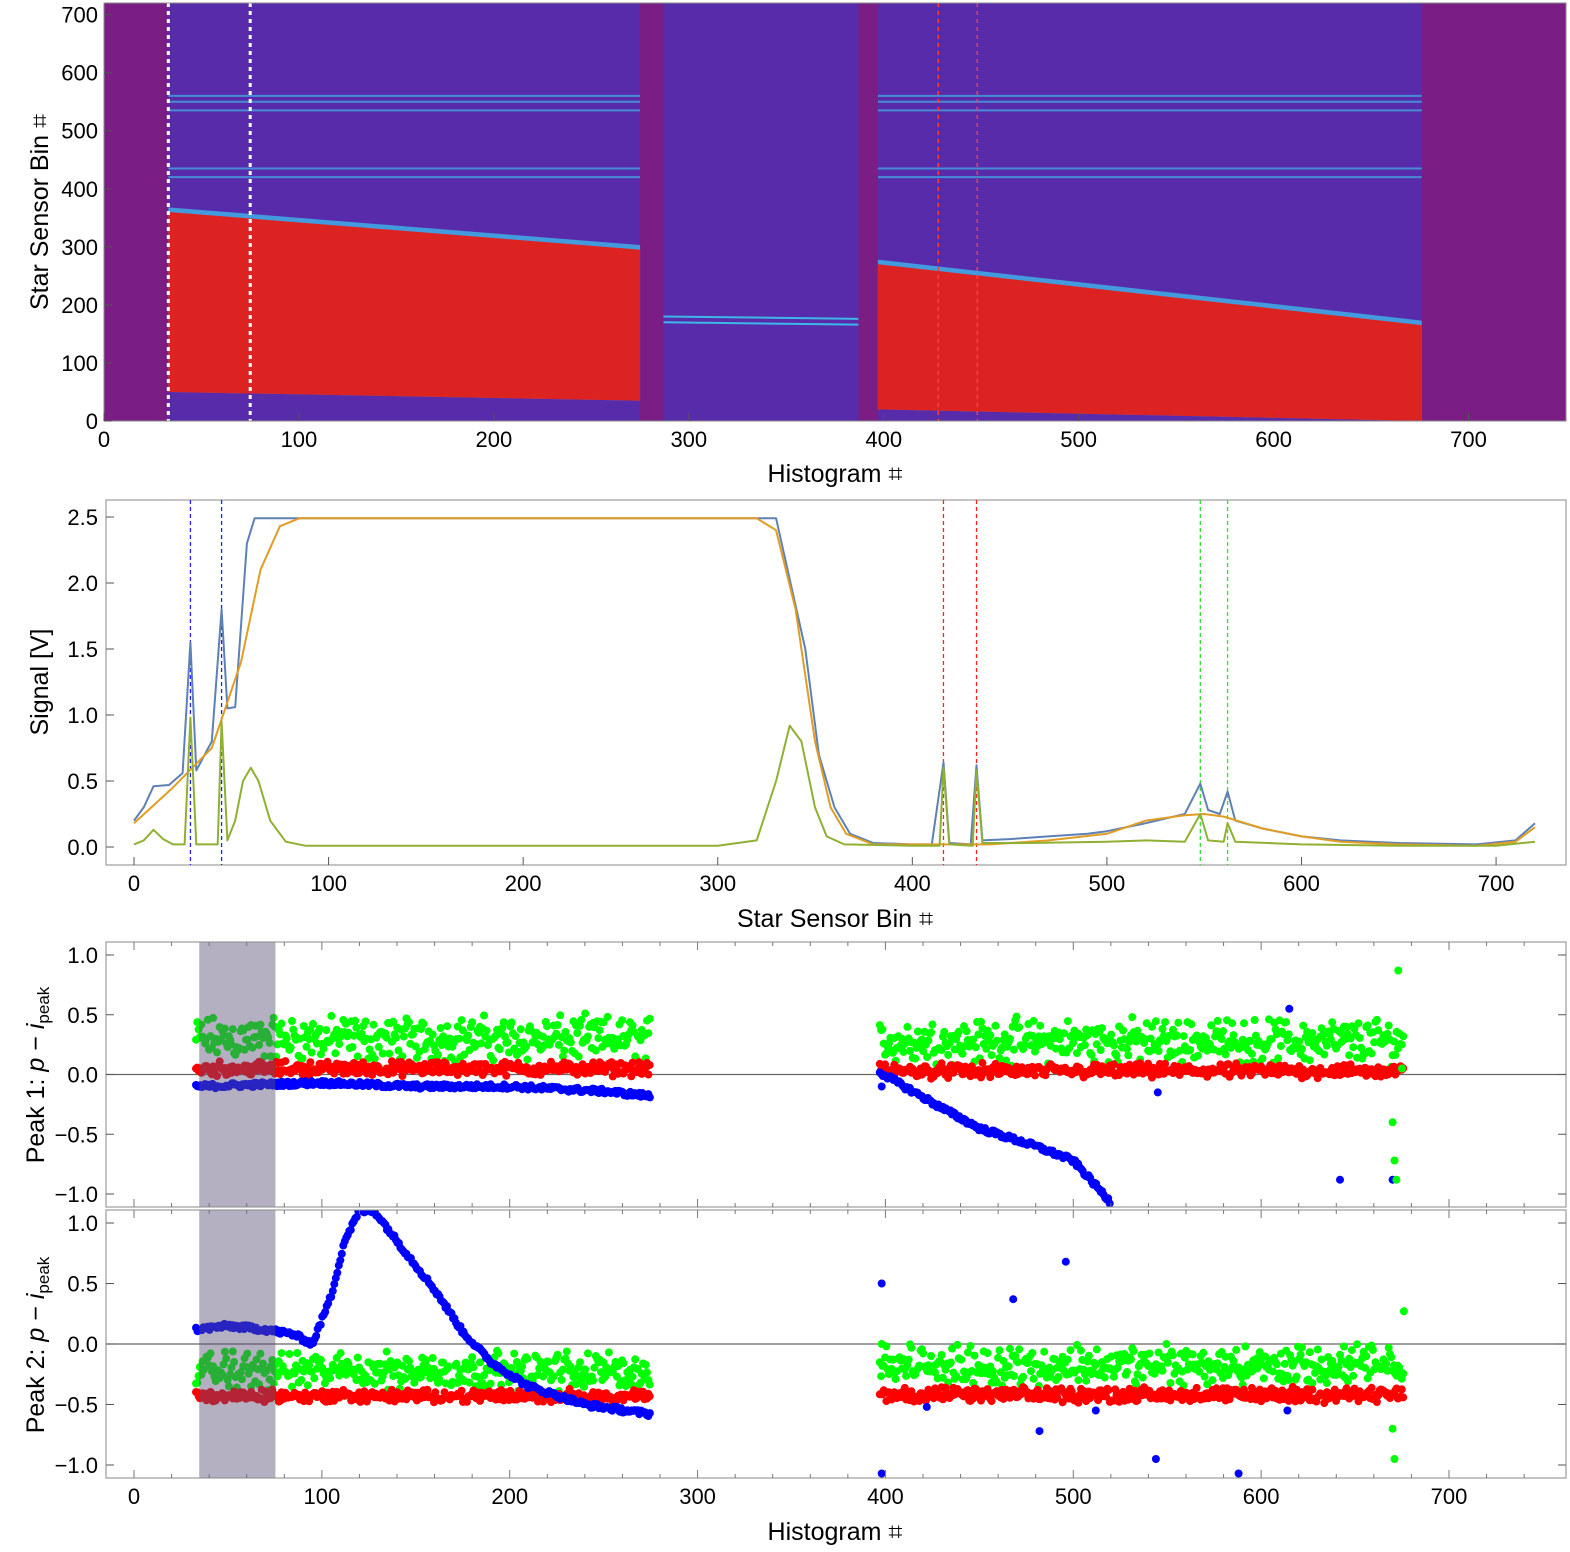  What do you see at coordinates (76, 1465) in the screenshot?
I see `peak2-y-tick-label: −1.0` at bounding box center [76, 1465].